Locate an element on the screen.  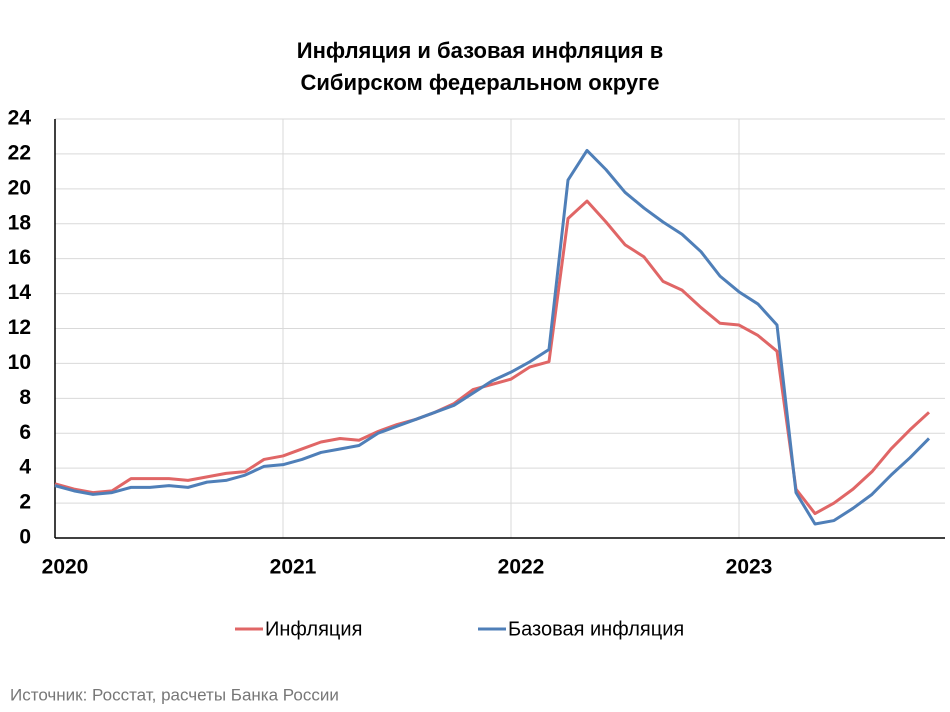
chart-title: Инфляция и базовая инфляция в is located at coordinates (480, 50).